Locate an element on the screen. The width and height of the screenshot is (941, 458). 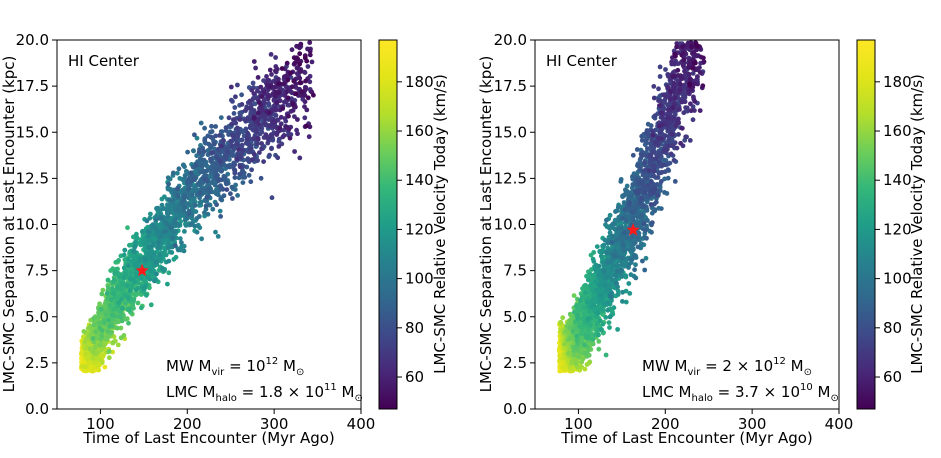
panel-label: HI Center is located at coordinates (104, 61).